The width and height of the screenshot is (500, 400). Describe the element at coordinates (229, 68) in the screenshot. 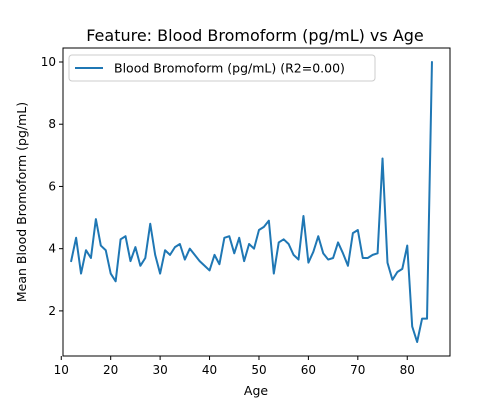

I see `legend-entry: Blood Bromoform (pg/mL) (R2=0.00)` at that location.